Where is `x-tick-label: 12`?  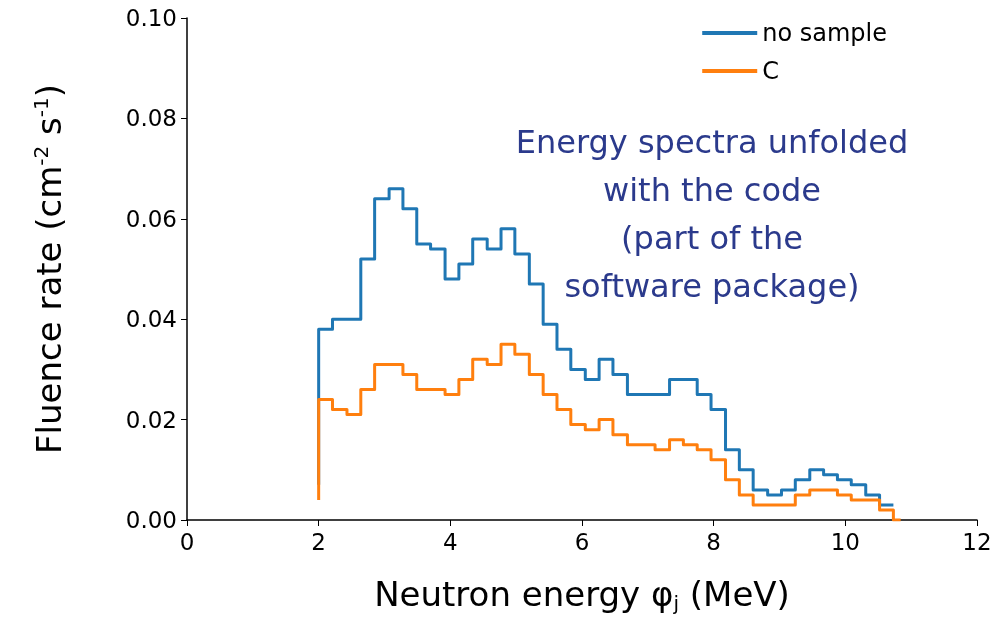 x-tick-label: 12 is located at coordinates (977, 541).